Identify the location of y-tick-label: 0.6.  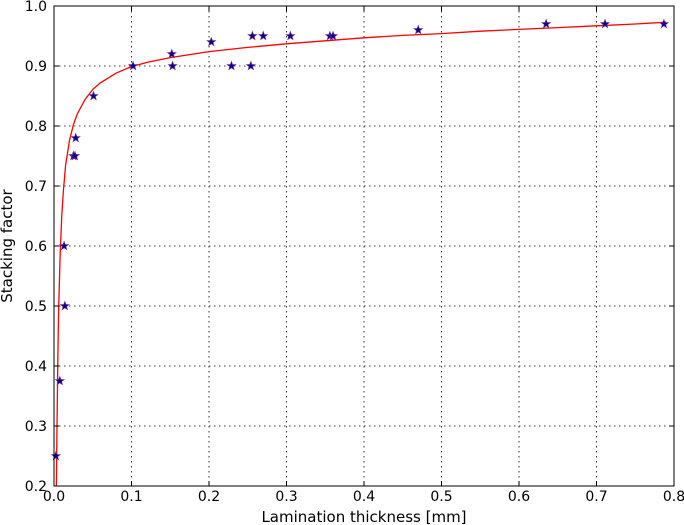
(36, 247).